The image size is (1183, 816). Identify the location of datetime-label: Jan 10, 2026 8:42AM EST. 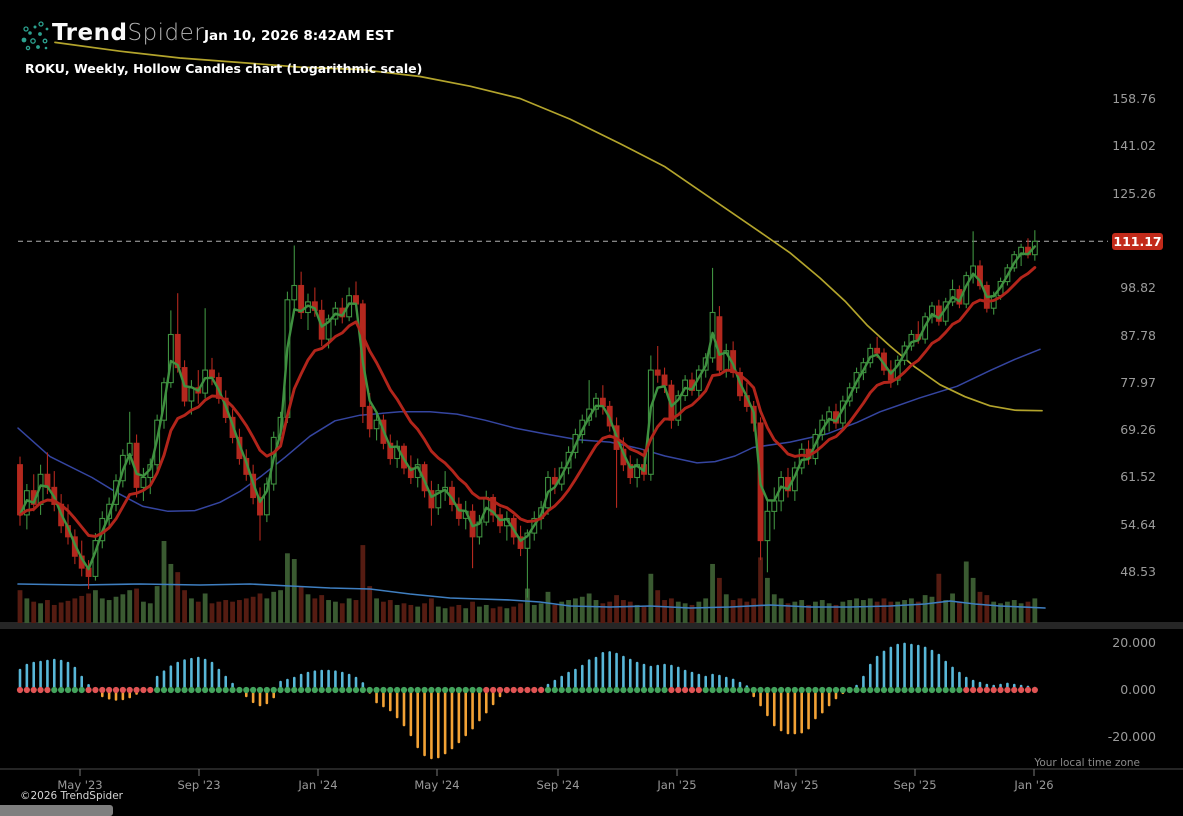
(299, 36).